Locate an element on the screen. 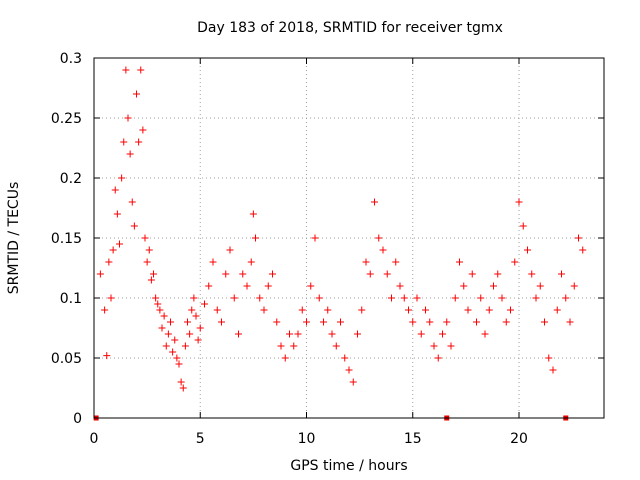  x-tick-label: 10 is located at coordinates (307, 439).